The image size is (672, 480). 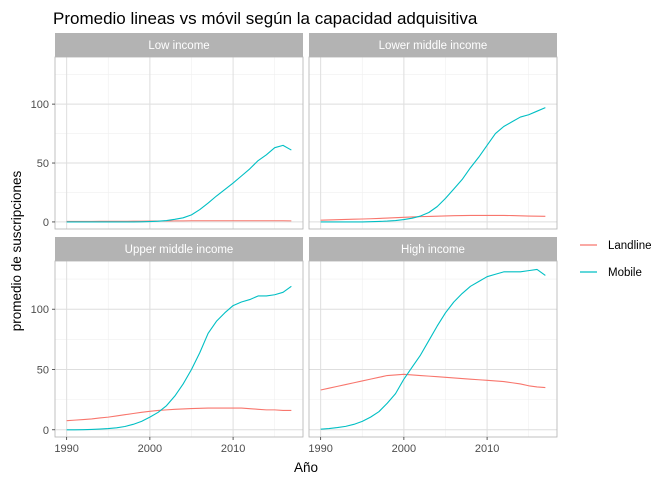 I want to click on strip-lower-middle-income, so click(x=433, y=45).